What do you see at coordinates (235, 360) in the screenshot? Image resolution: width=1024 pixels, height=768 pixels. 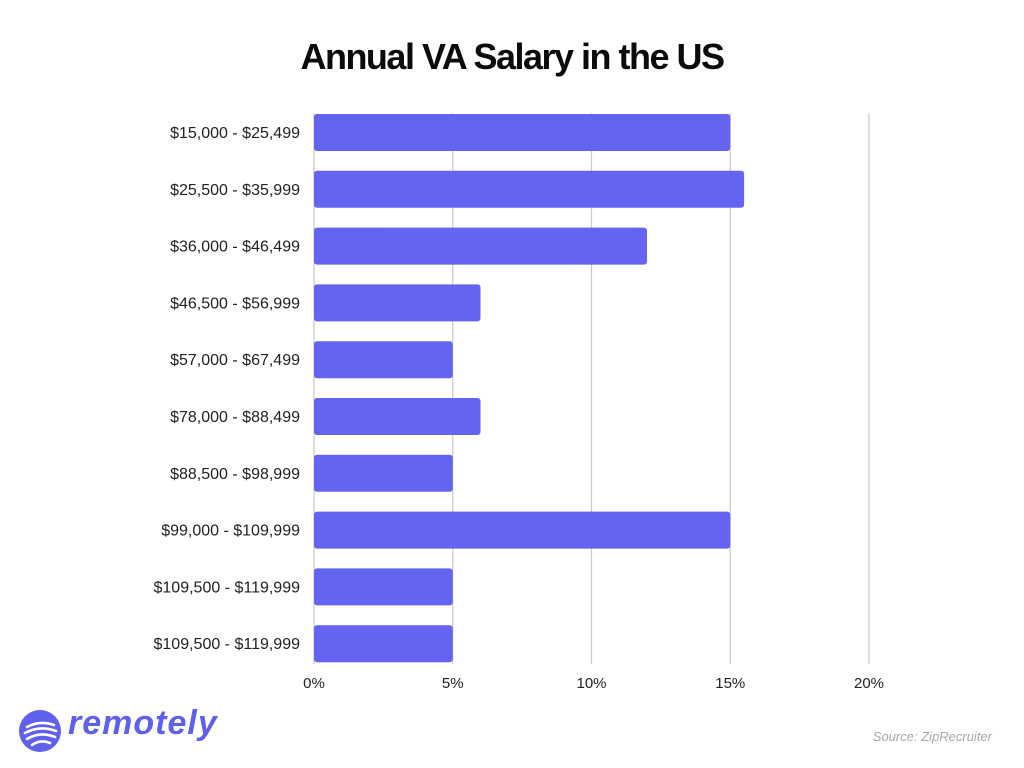 I see `category-label: $57,000 - $67,499` at bounding box center [235, 360].